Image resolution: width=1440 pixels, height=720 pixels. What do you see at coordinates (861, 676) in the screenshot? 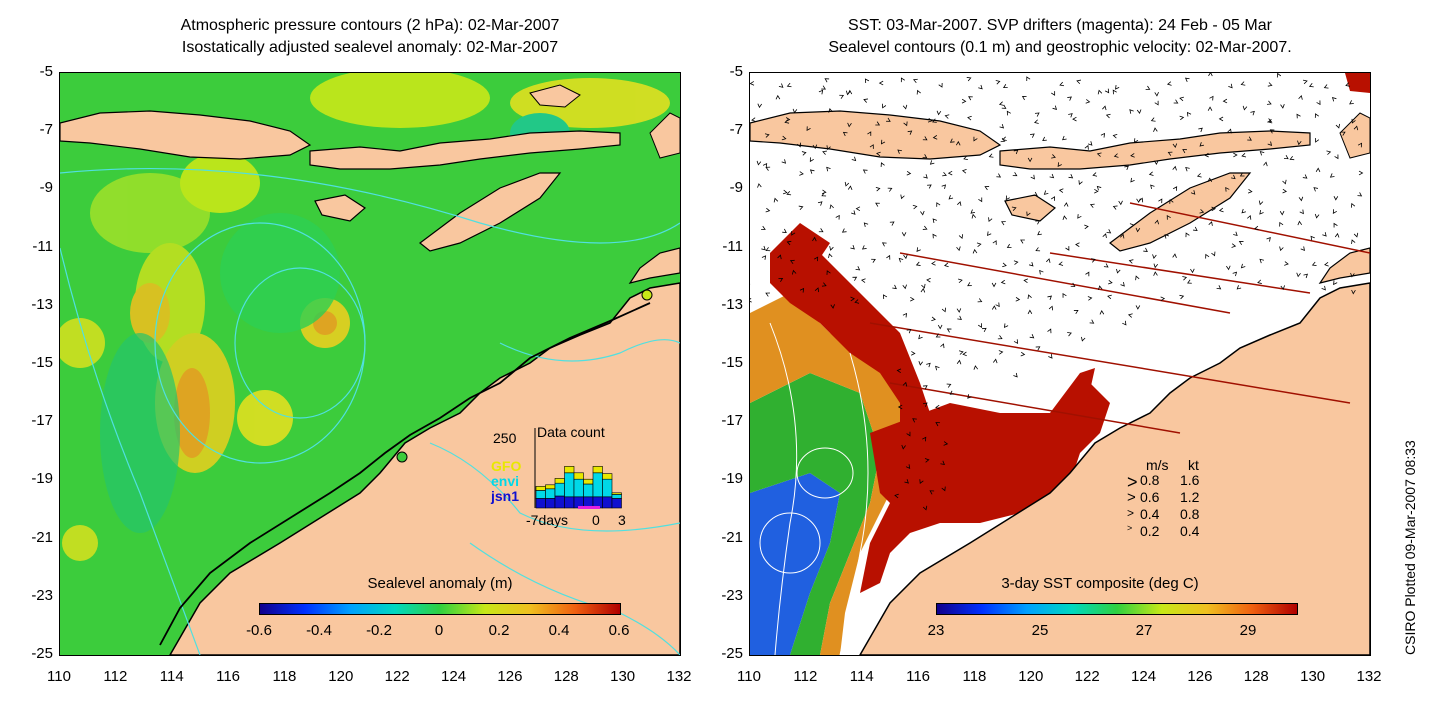
I see `lon-tick-label: 114` at bounding box center [861, 676].